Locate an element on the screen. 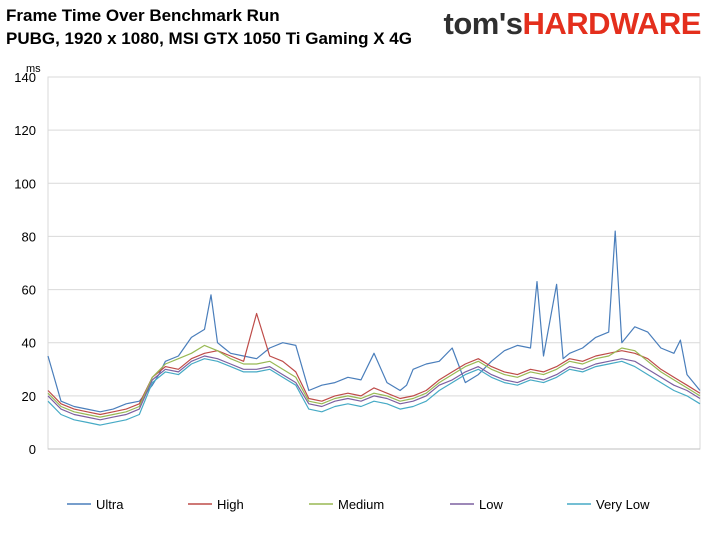 This screenshot has width=711, height=533. y-tick-label: 60 is located at coordinates (29, 290).